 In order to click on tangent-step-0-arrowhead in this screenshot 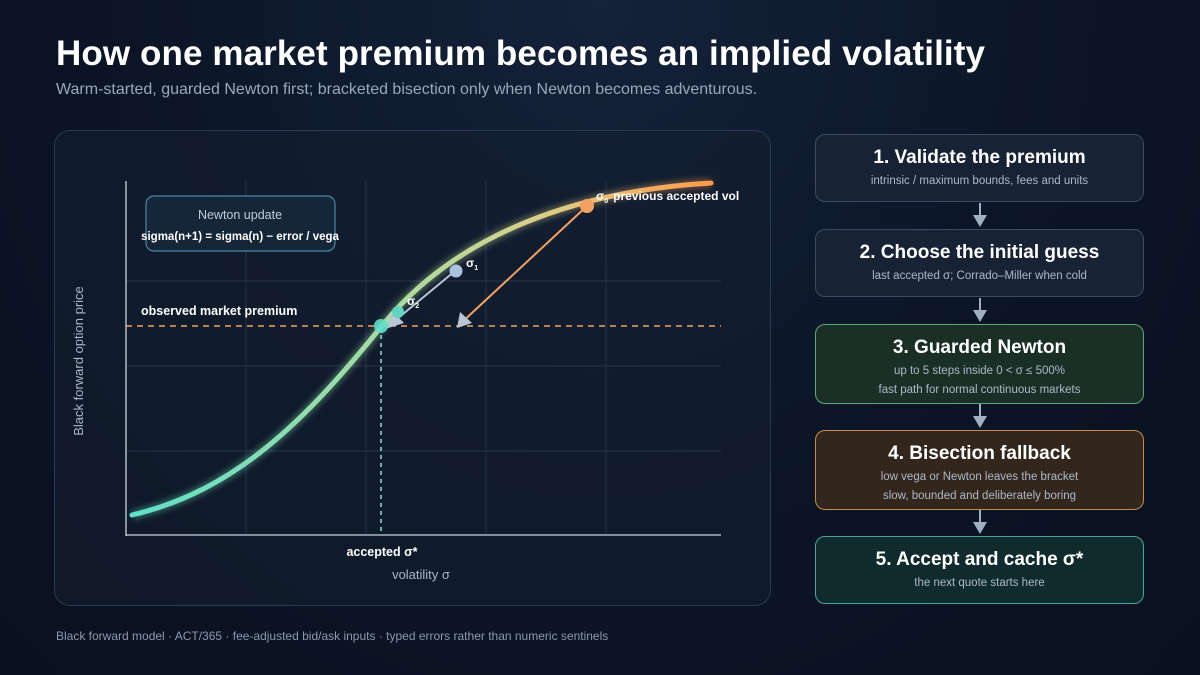, I will do `click(464, 320)`.